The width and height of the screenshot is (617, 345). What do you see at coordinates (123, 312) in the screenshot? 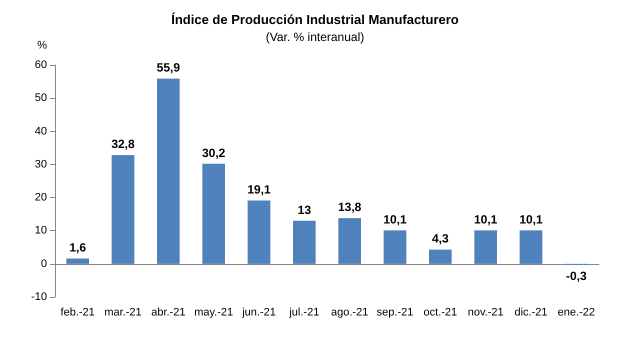
I see `x-tick-label: mar.-21` at bounding box center [123, 312].